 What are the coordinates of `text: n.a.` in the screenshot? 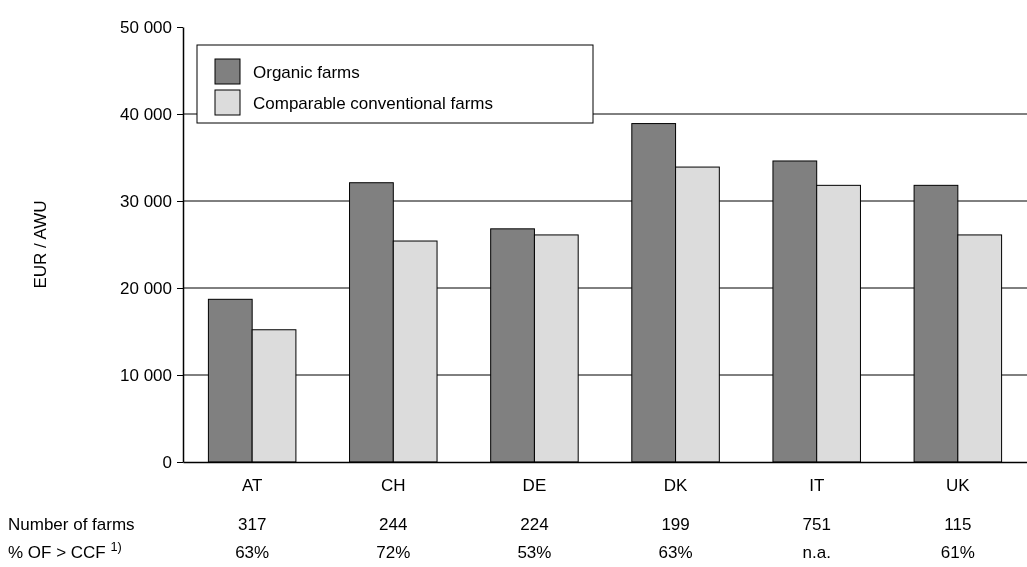 It's located at (816, 552).